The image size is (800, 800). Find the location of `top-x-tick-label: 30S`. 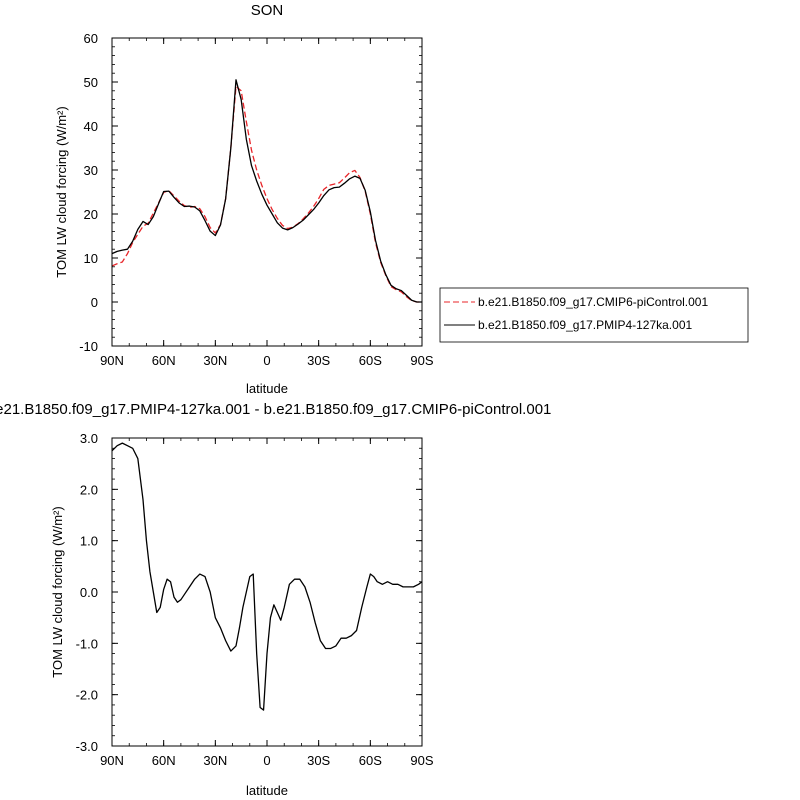

top-x-tick-label: 30S is located at coordinates (318, 360).